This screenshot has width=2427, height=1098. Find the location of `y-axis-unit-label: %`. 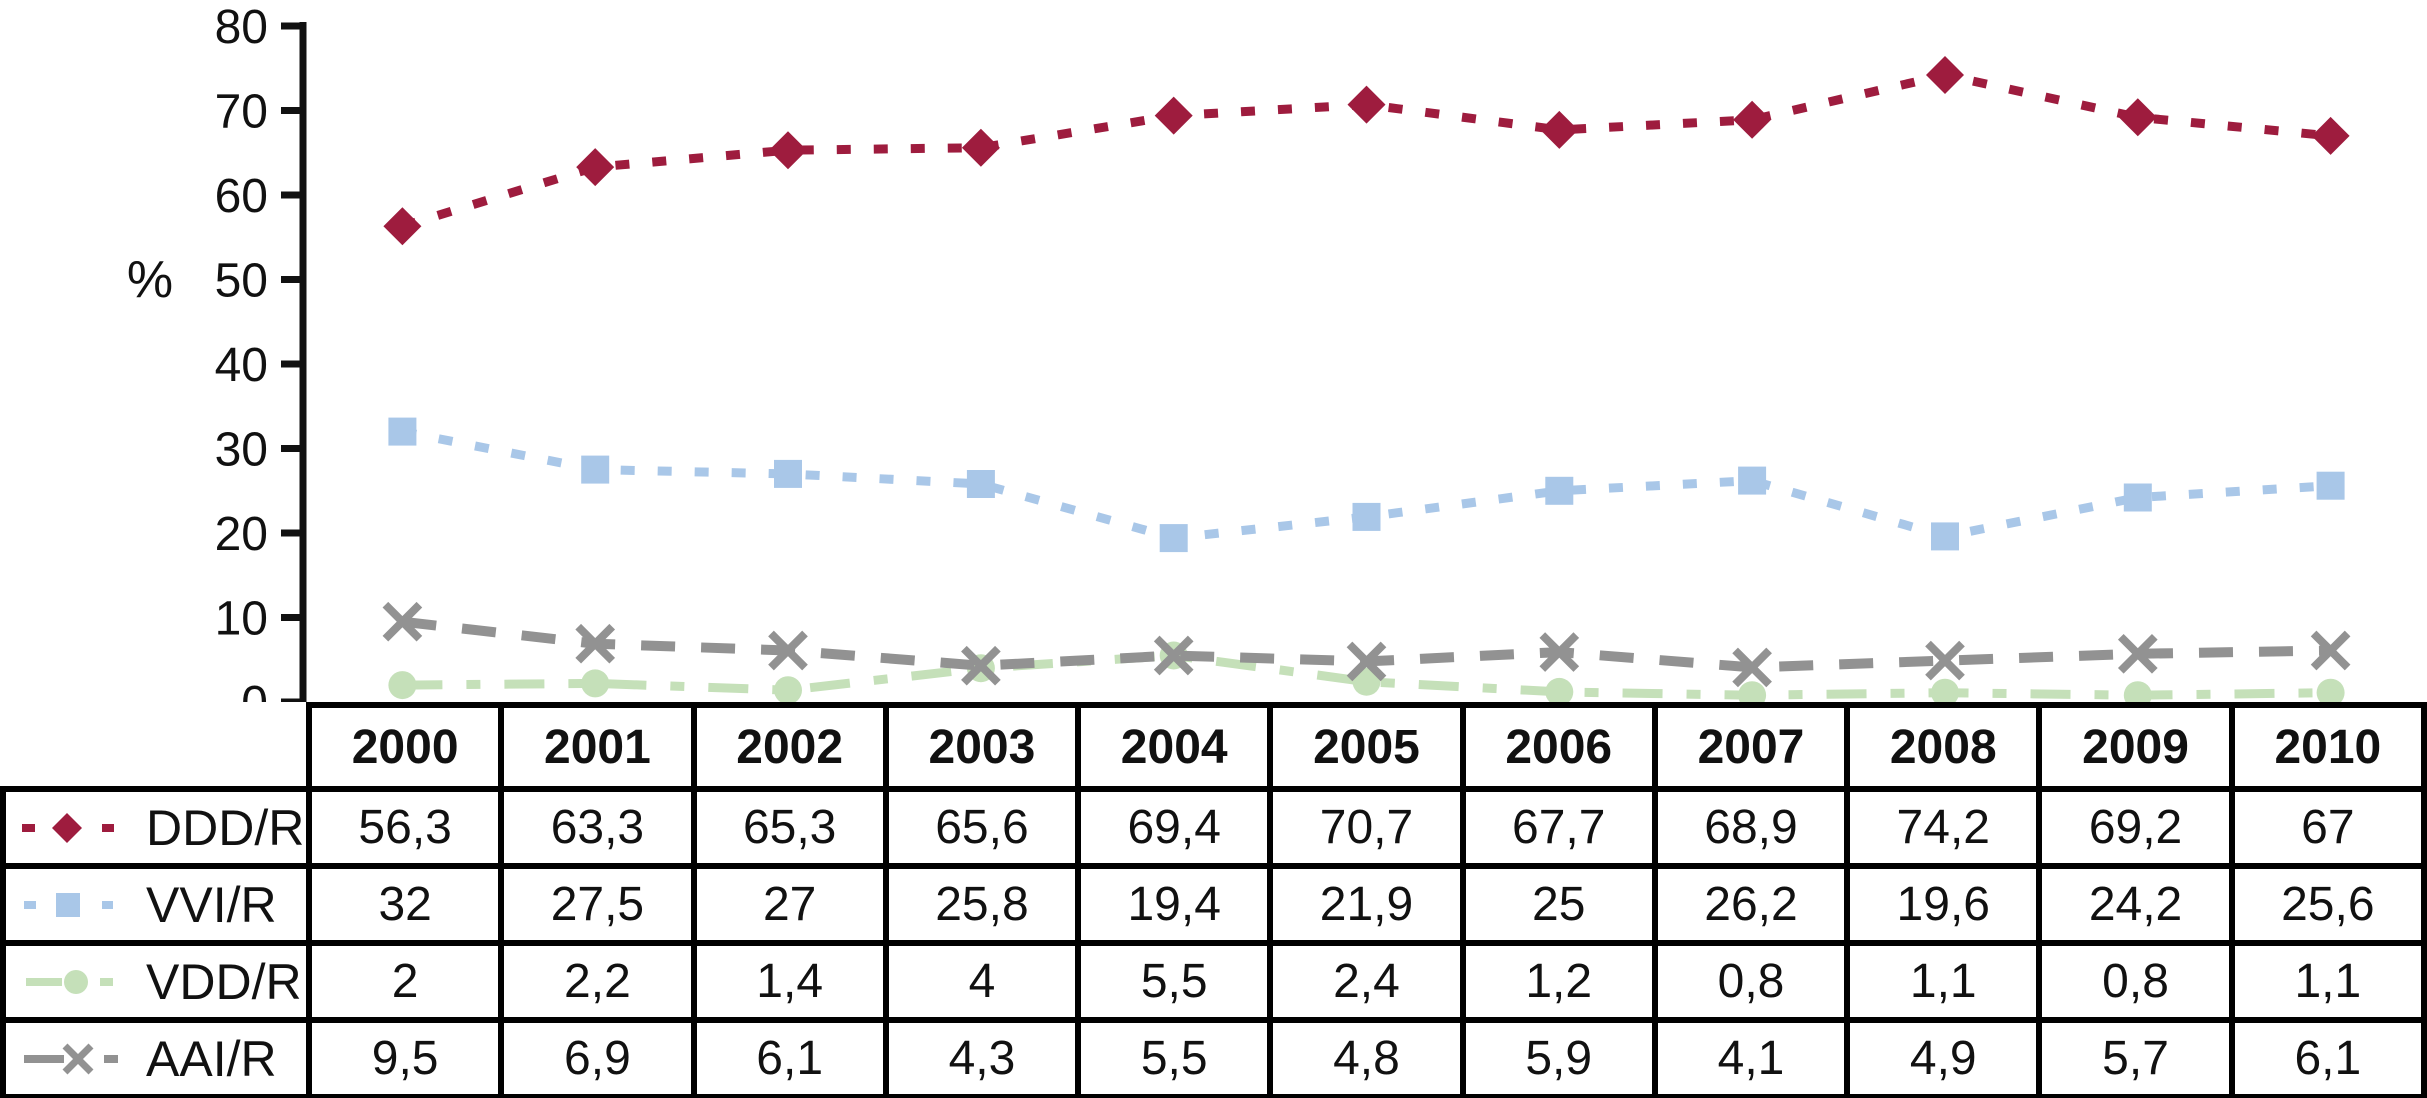

y-axis-unit-label: % is located at coordinates (150, 280).